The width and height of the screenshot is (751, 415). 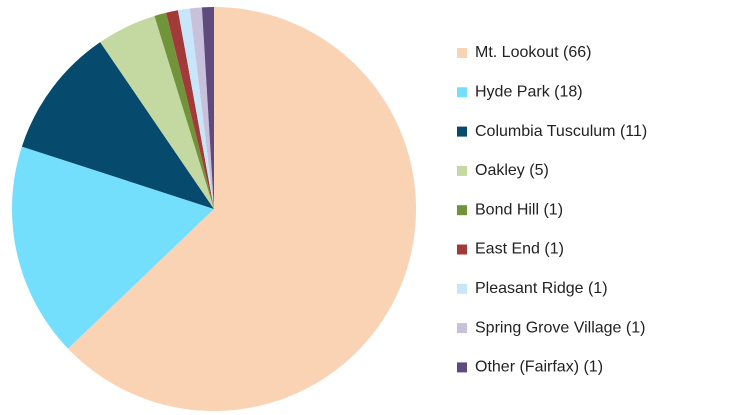 I want to click on legend-label: Mt. Lookout (66), so click(x=533, y=52).